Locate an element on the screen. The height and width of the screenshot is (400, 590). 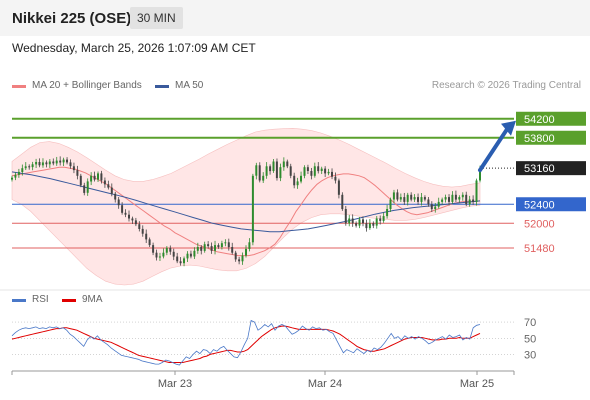
rsi-line is located at coordinates (246, 342).